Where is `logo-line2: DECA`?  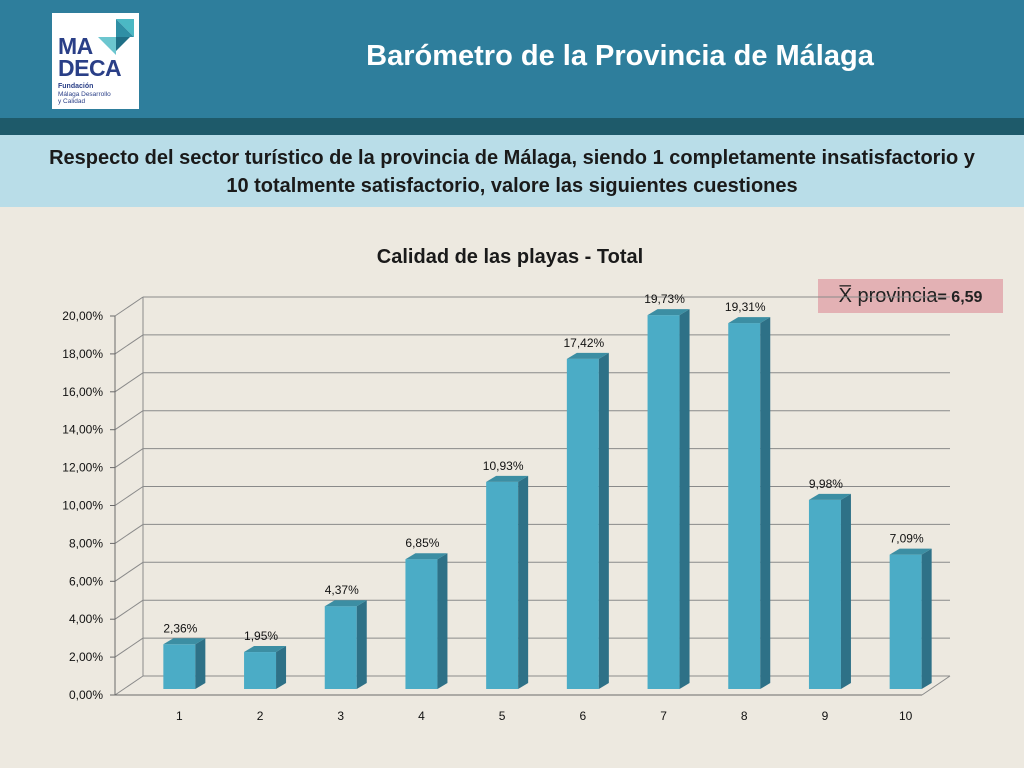
logo-line2: DECA is located at coordinates (90, 68).